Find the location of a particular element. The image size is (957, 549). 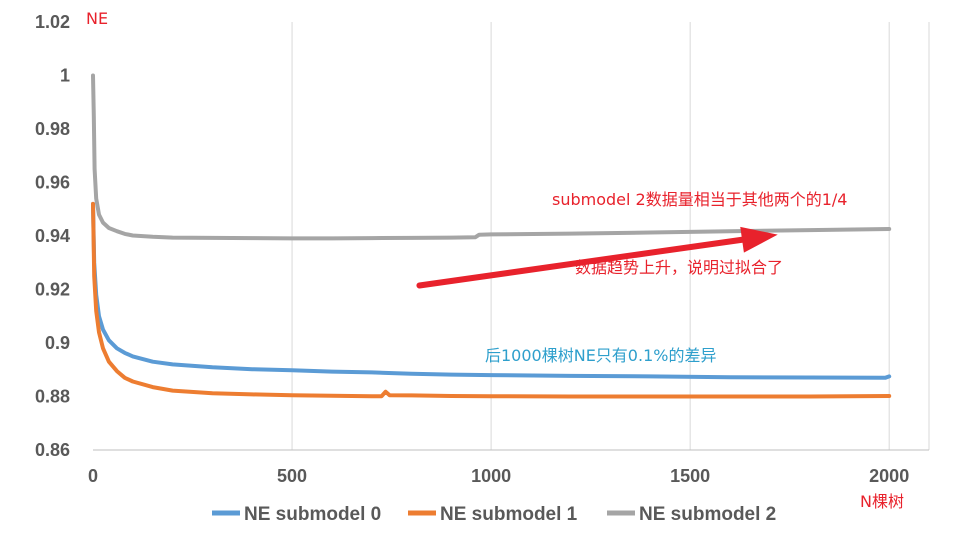

legend-label-submodel-1: NE submodel 1 is located at coordinates (509, 514).